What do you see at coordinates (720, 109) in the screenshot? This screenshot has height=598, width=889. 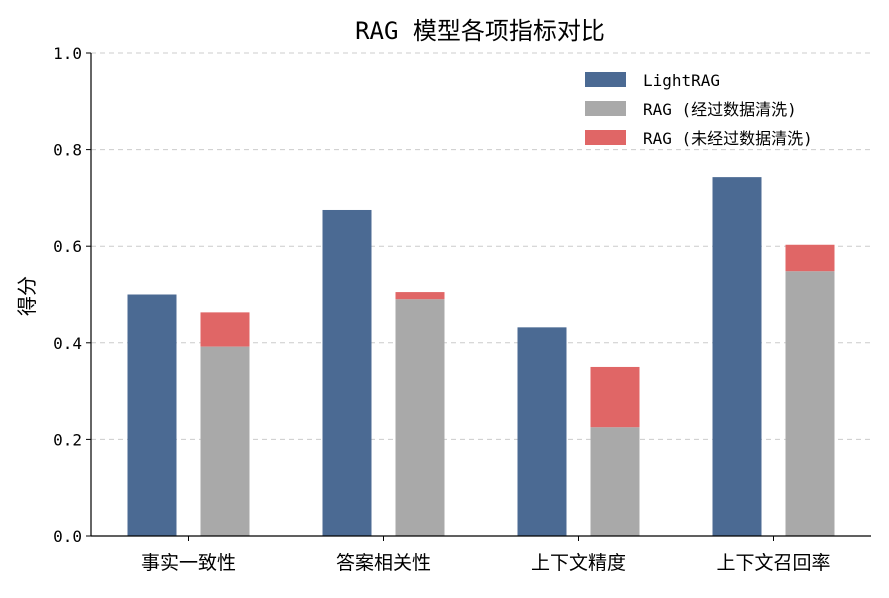 I see `legend-label: RAG (经过数据清洗)` at bounding box center [720, 109].